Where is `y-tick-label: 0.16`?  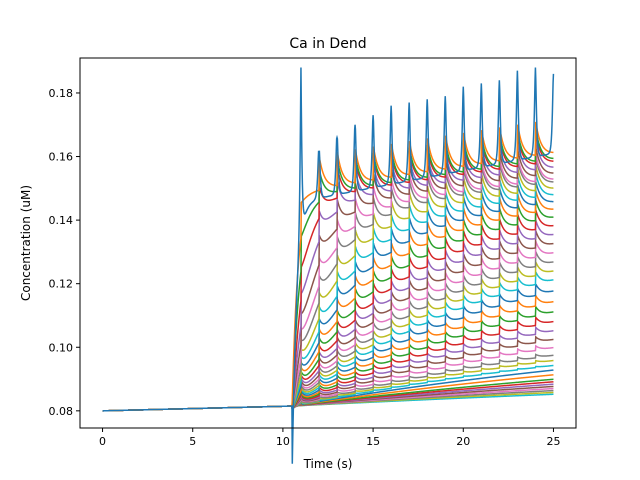 y-tick-label: 0.16 is located at coordinates (61, 157).